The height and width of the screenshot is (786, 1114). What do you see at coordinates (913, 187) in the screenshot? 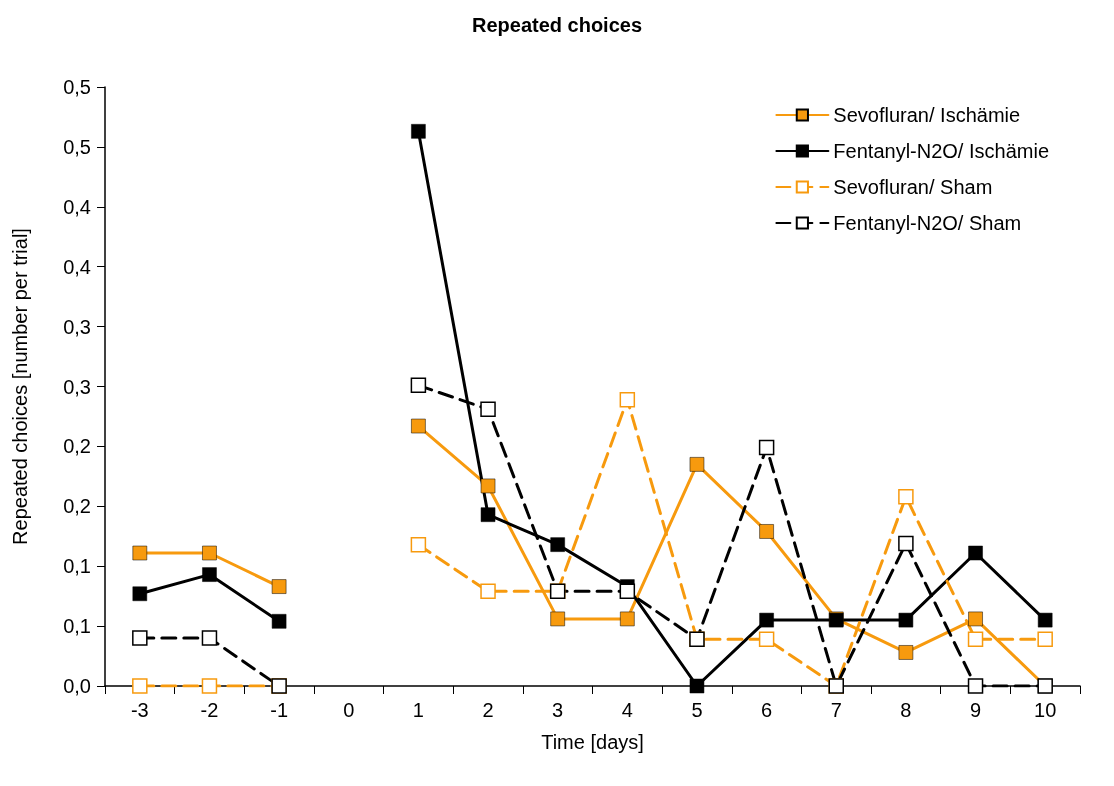
I see `legend-label: Sevofluran/ Sham` at bounding box center [913, 187].